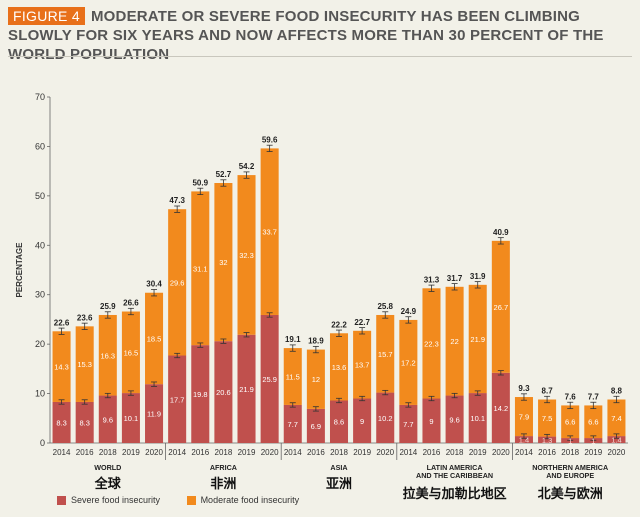  Describe the element at coordinates (339, 422) in the screenshot. I see `data-label-severe: 8.6` at that location.